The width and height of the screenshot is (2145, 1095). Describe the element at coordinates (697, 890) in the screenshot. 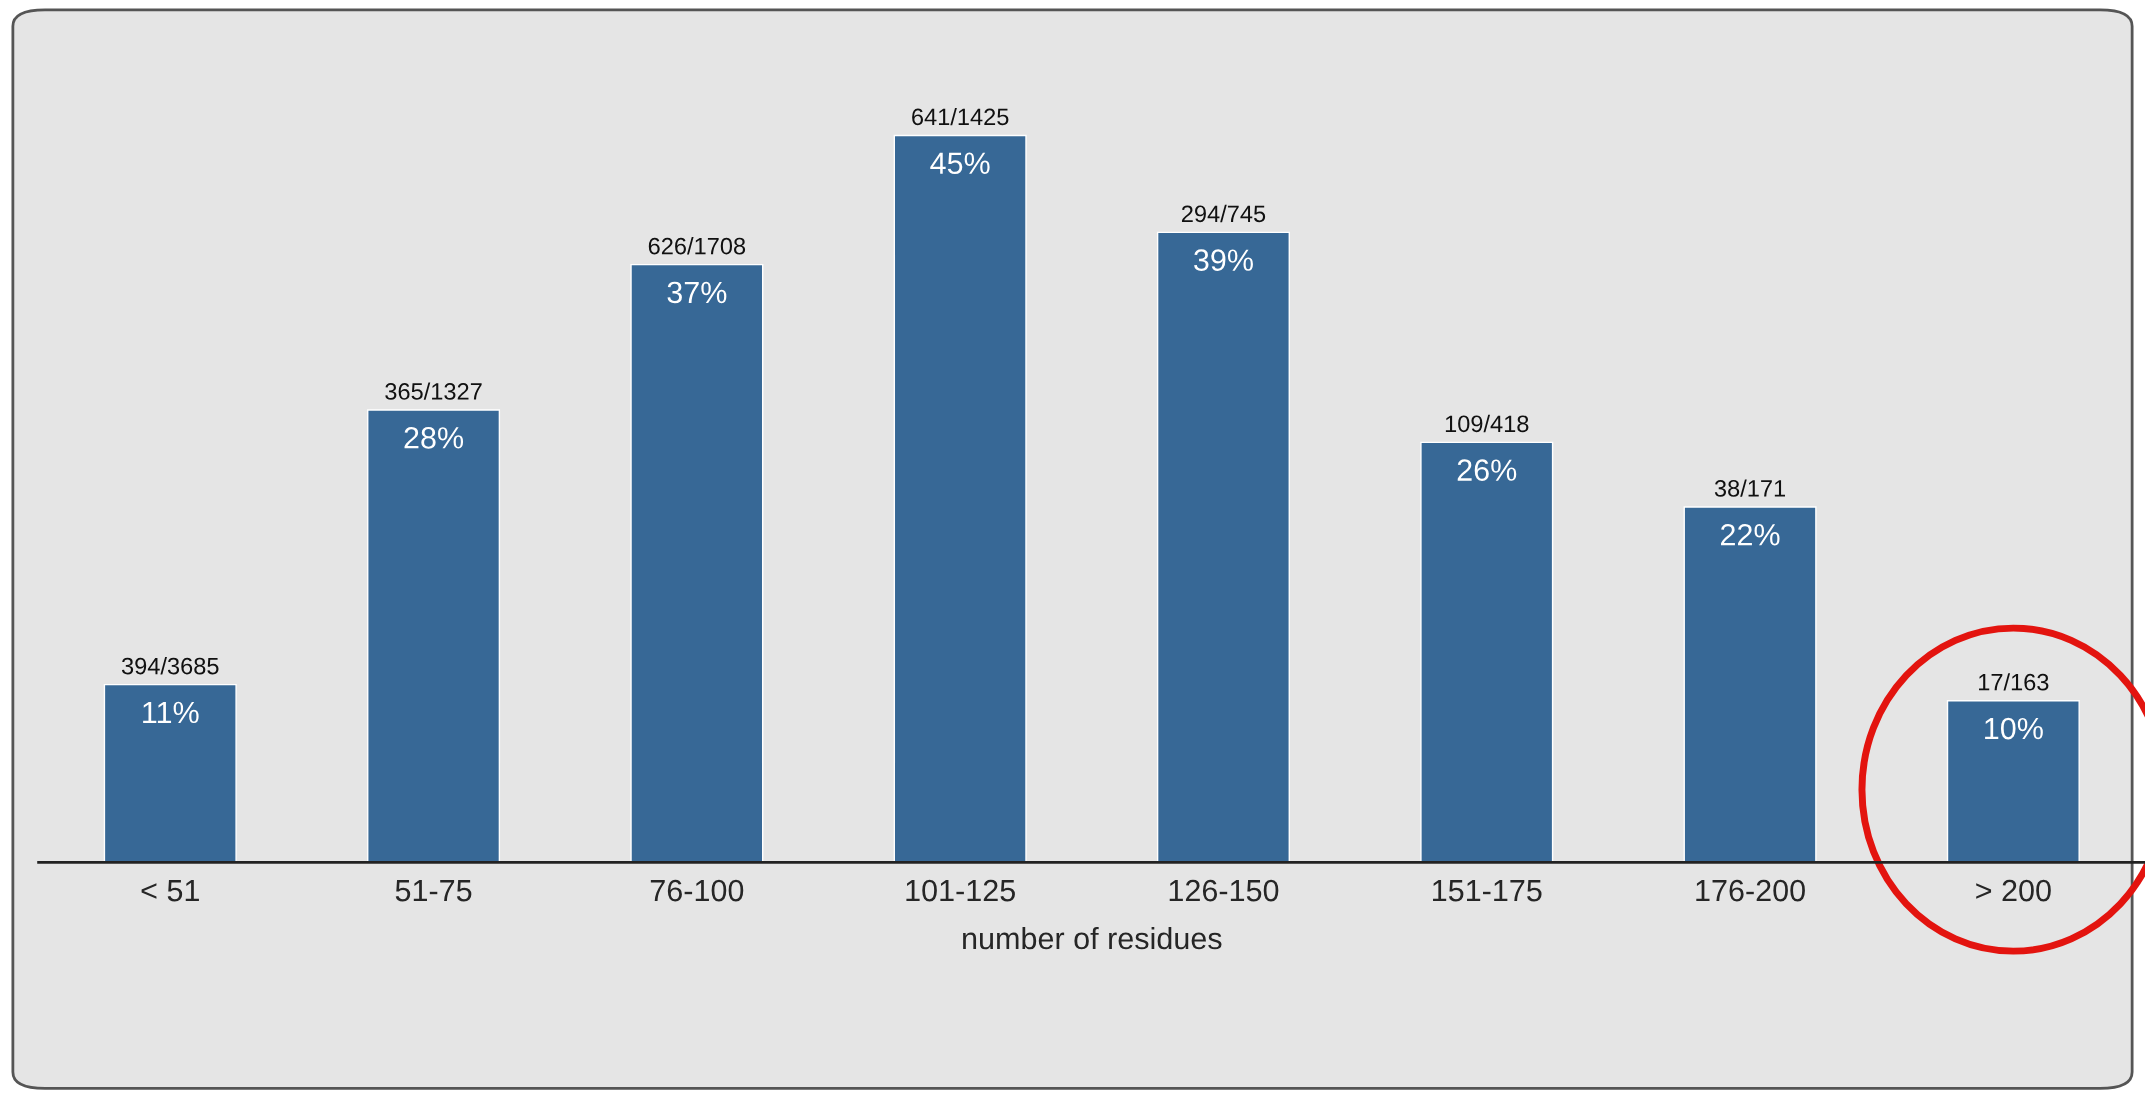

I see `x-tick-label: 76-100` at that location.